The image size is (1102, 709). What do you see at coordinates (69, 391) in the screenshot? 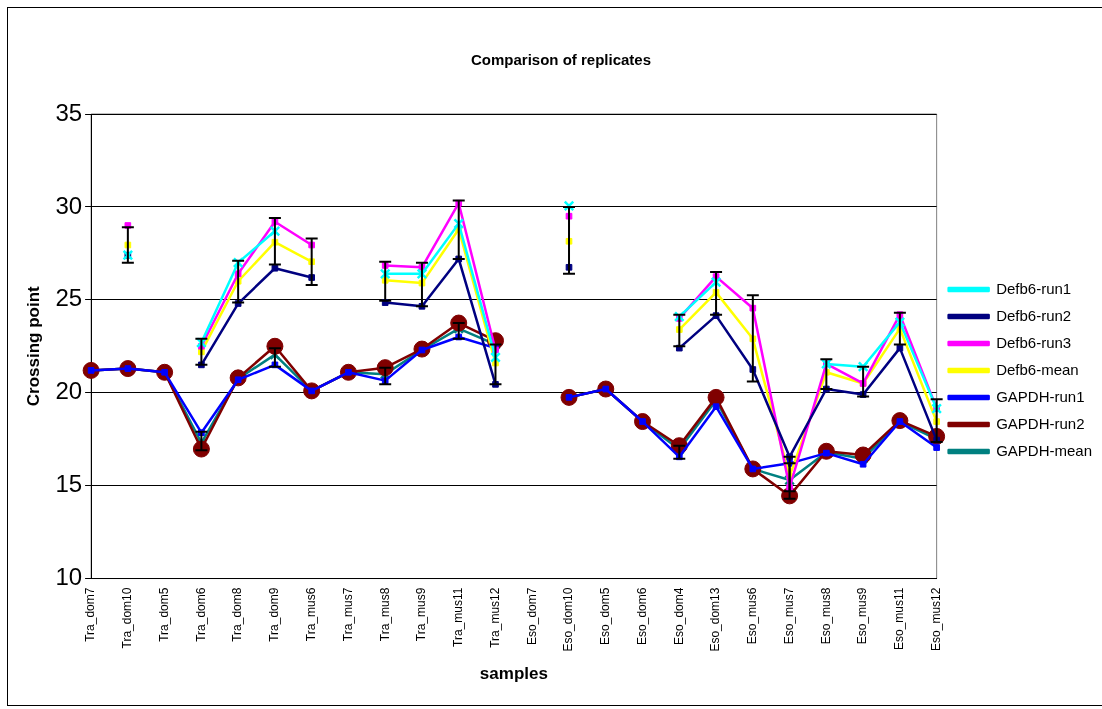
I see `y-tick-label: 20` at bounding box center [69, 391].